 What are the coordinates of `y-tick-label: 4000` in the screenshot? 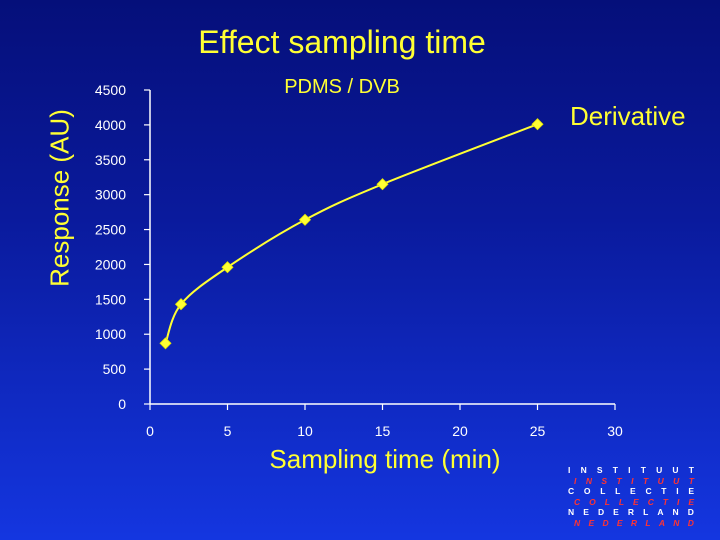 It's located at (110, 125).